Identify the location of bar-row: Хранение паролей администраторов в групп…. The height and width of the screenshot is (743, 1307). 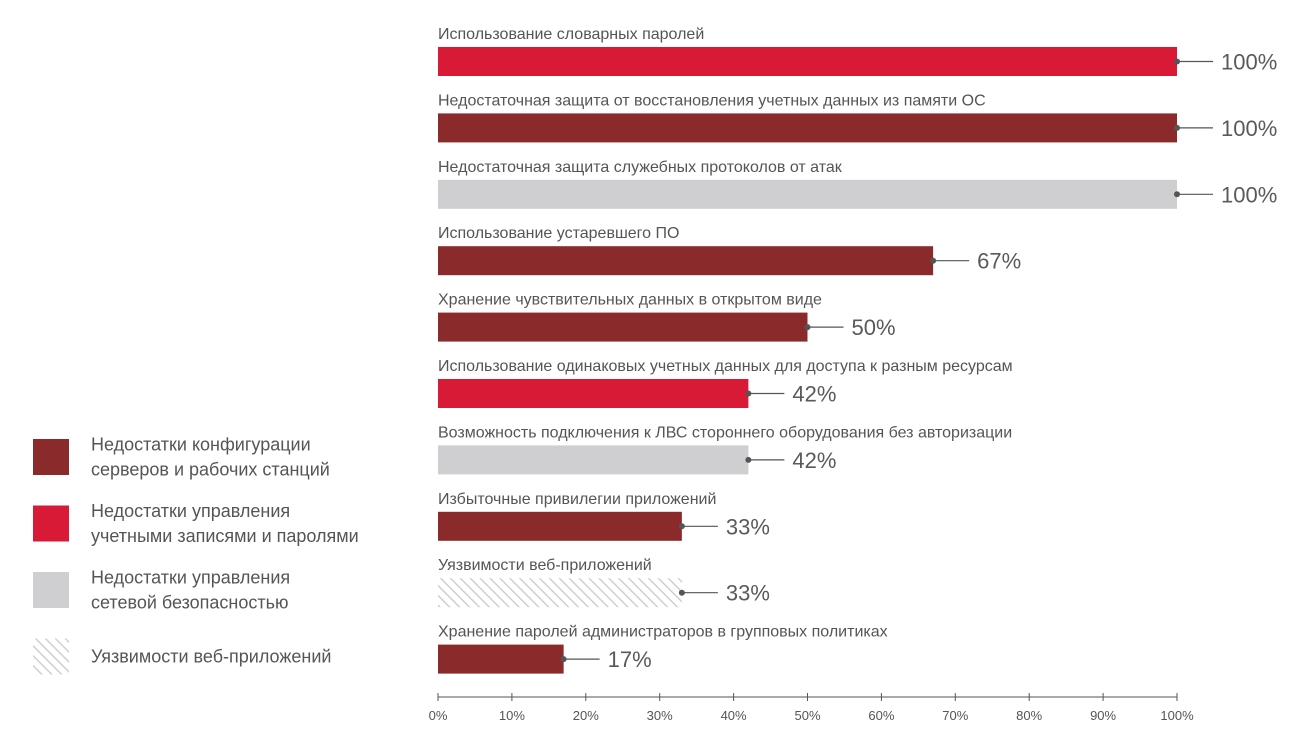
(663, 649).